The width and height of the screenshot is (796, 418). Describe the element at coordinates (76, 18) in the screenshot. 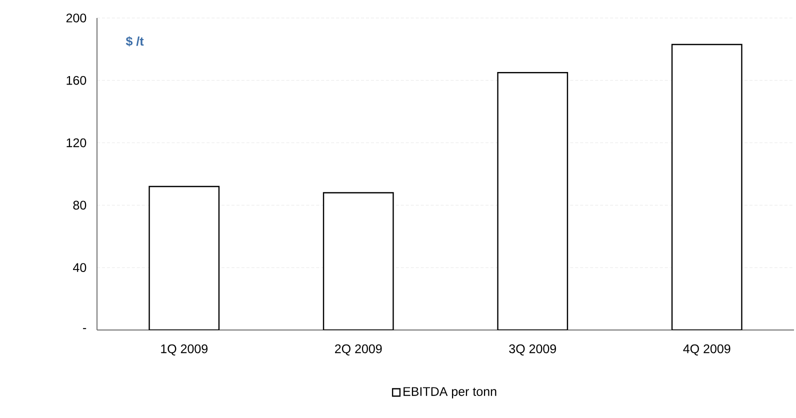

I see `y-tick-label: 200` at that location.